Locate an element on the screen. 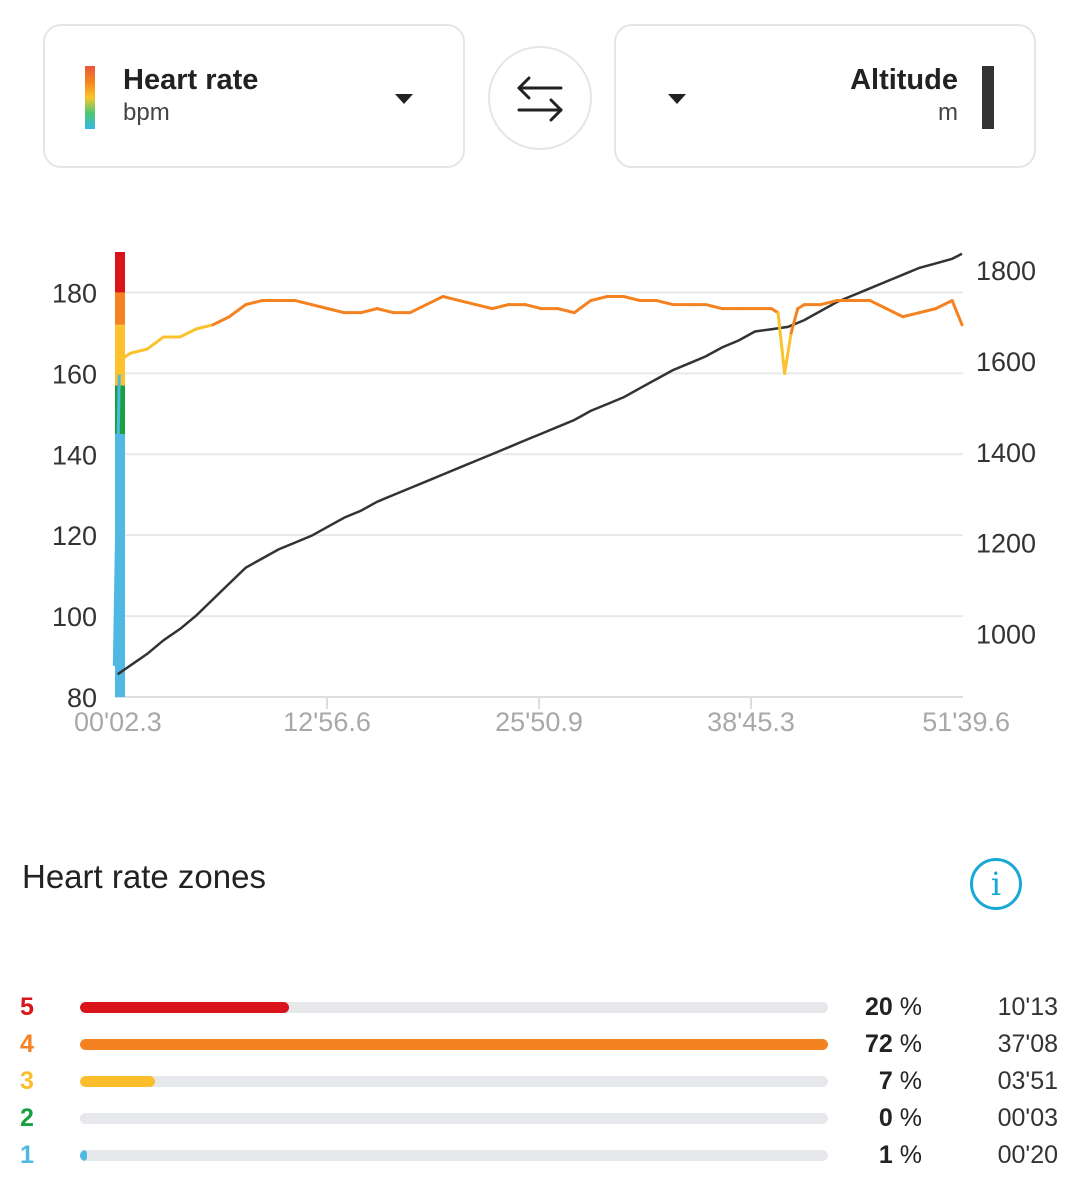  swap-arrows-icon is located at coordinates (540, 99).